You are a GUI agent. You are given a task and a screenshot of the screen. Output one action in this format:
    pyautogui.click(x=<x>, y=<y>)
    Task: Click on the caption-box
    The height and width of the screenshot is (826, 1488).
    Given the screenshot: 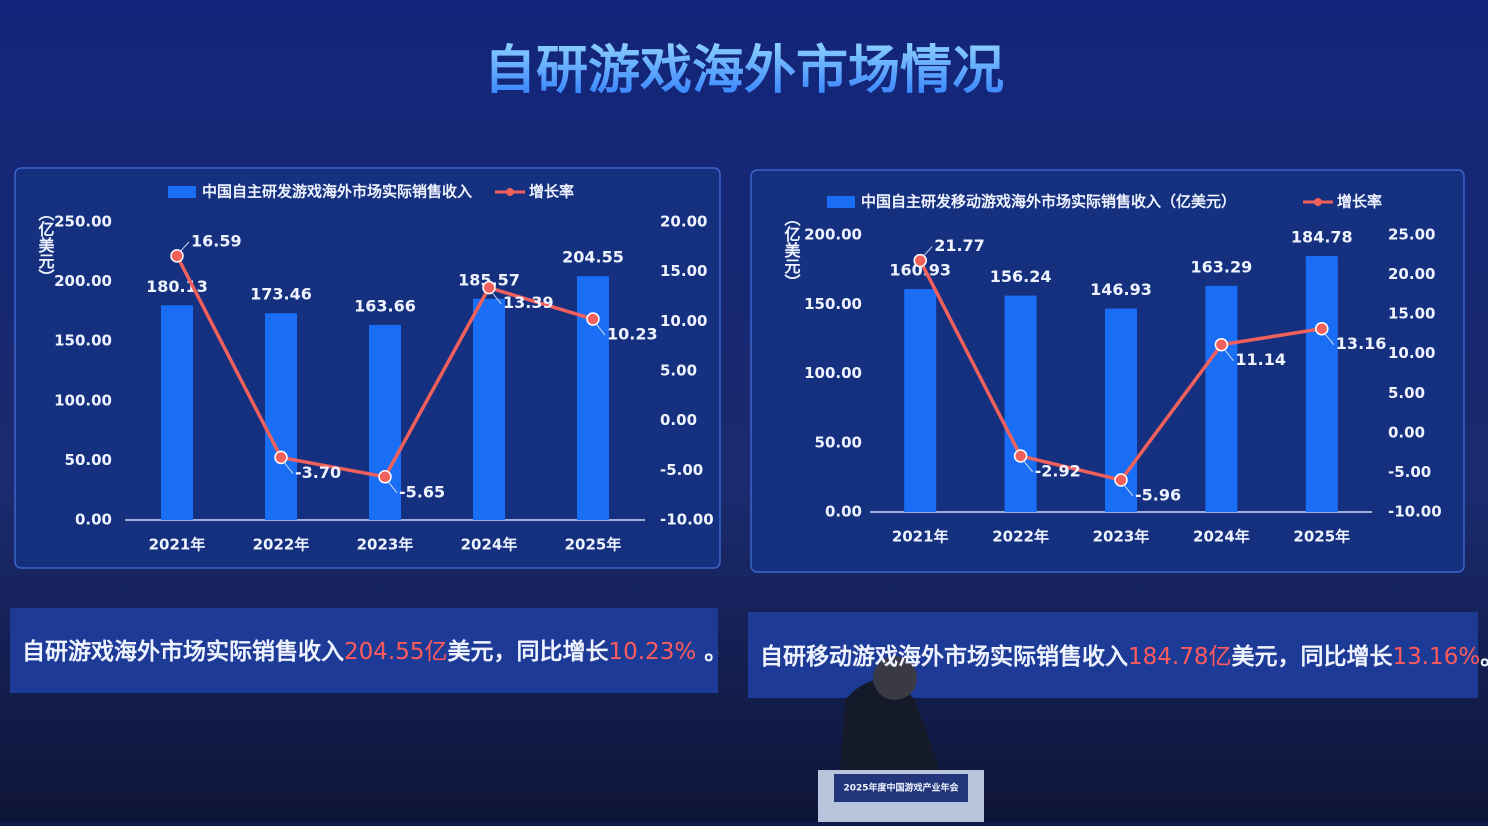 What is the action you would take?
    pyautogui.click(x=364, y=650)
    